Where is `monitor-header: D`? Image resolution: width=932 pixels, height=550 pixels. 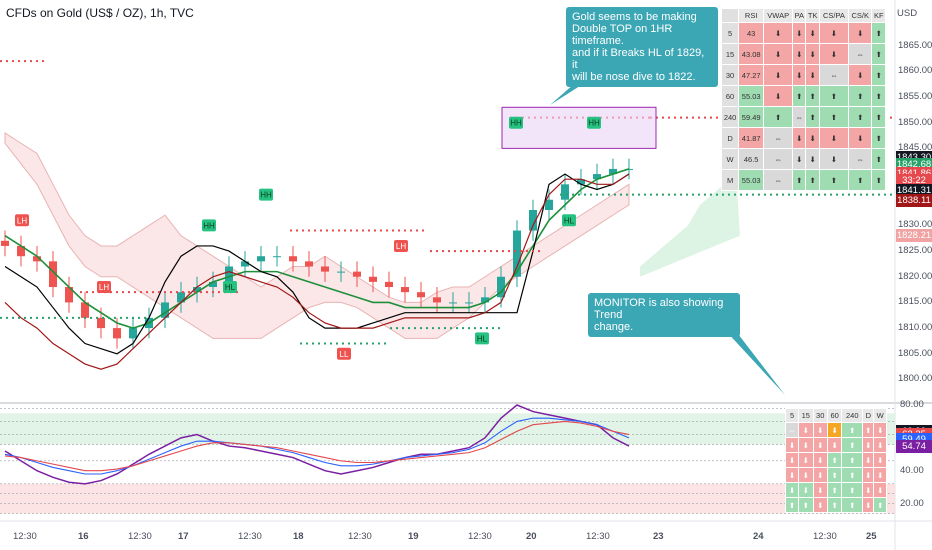
monitor-header: D is located at coordinates (868, 415).